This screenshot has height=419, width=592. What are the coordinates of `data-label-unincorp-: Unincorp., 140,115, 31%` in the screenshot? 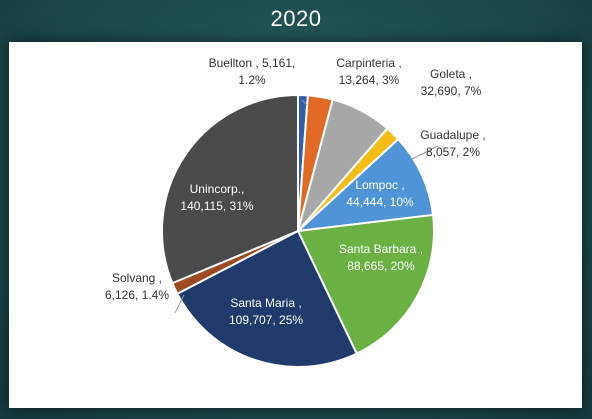 It's located at (217, 197).